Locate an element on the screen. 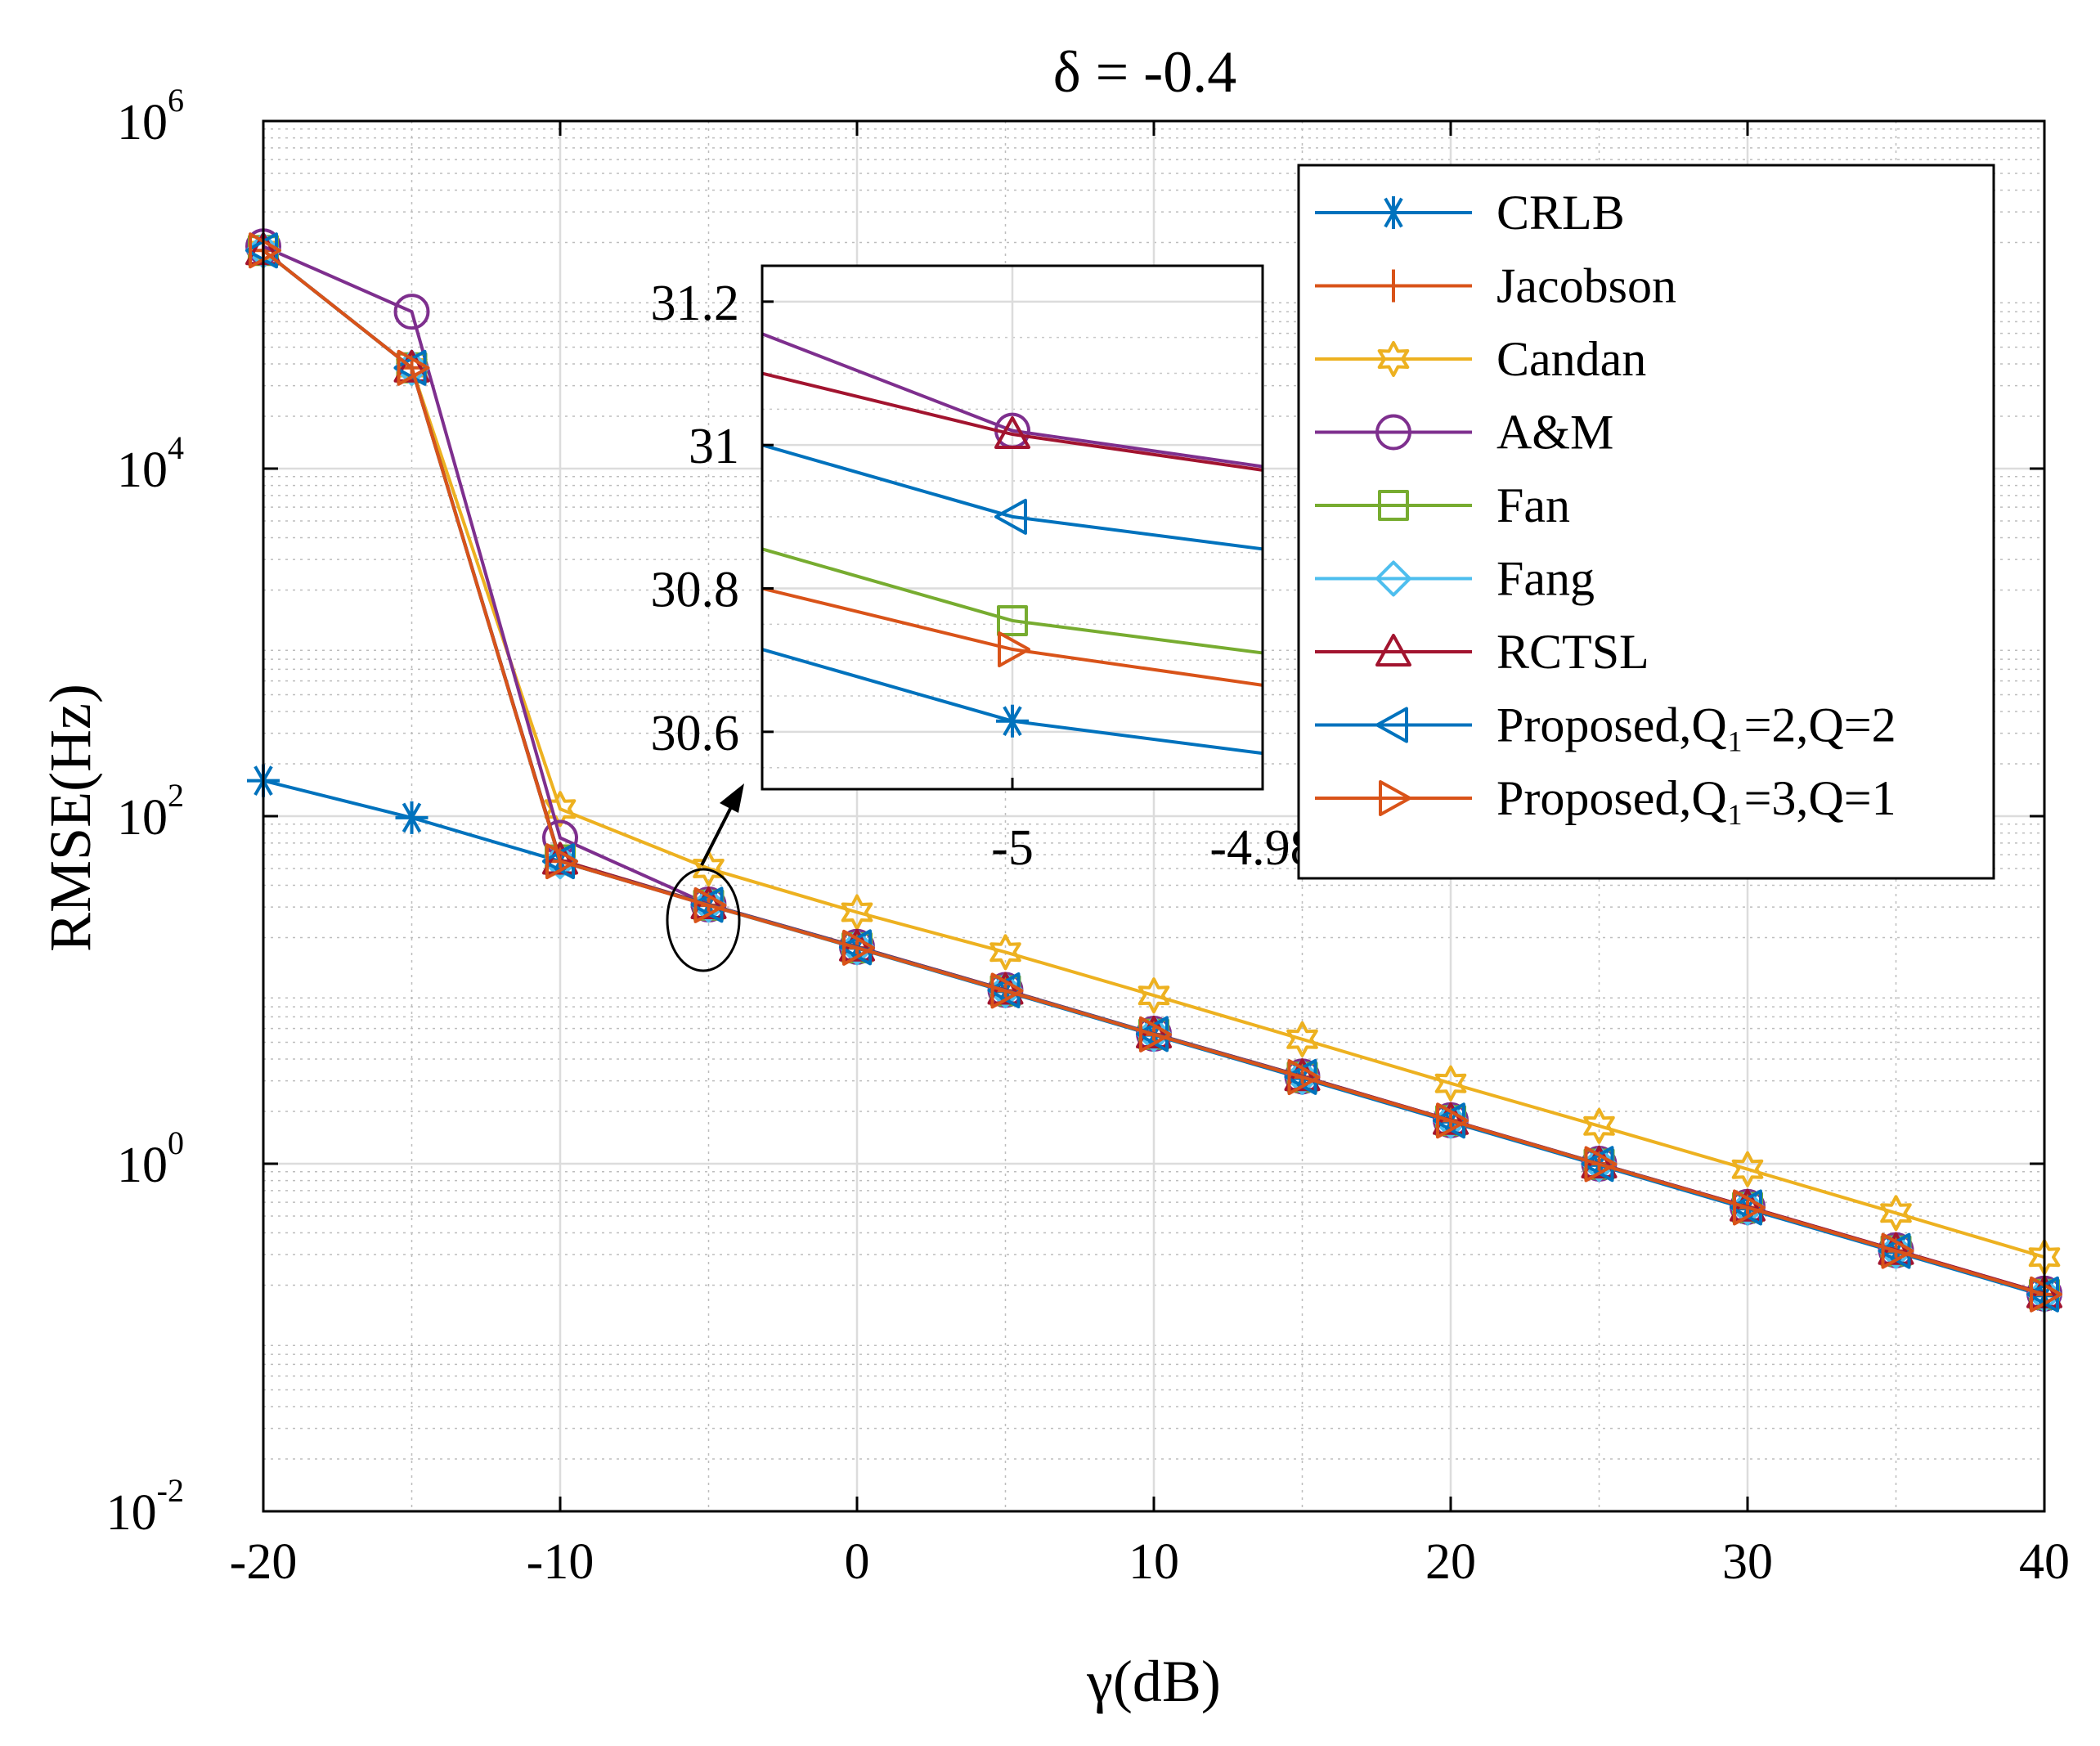  zoom-arrow-shaft is located at coordinates (717, 835).